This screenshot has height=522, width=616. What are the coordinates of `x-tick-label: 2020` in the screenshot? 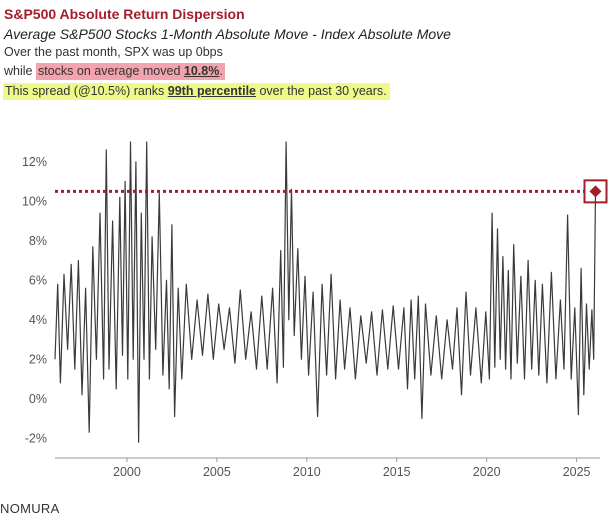 It's located at (487, 472).